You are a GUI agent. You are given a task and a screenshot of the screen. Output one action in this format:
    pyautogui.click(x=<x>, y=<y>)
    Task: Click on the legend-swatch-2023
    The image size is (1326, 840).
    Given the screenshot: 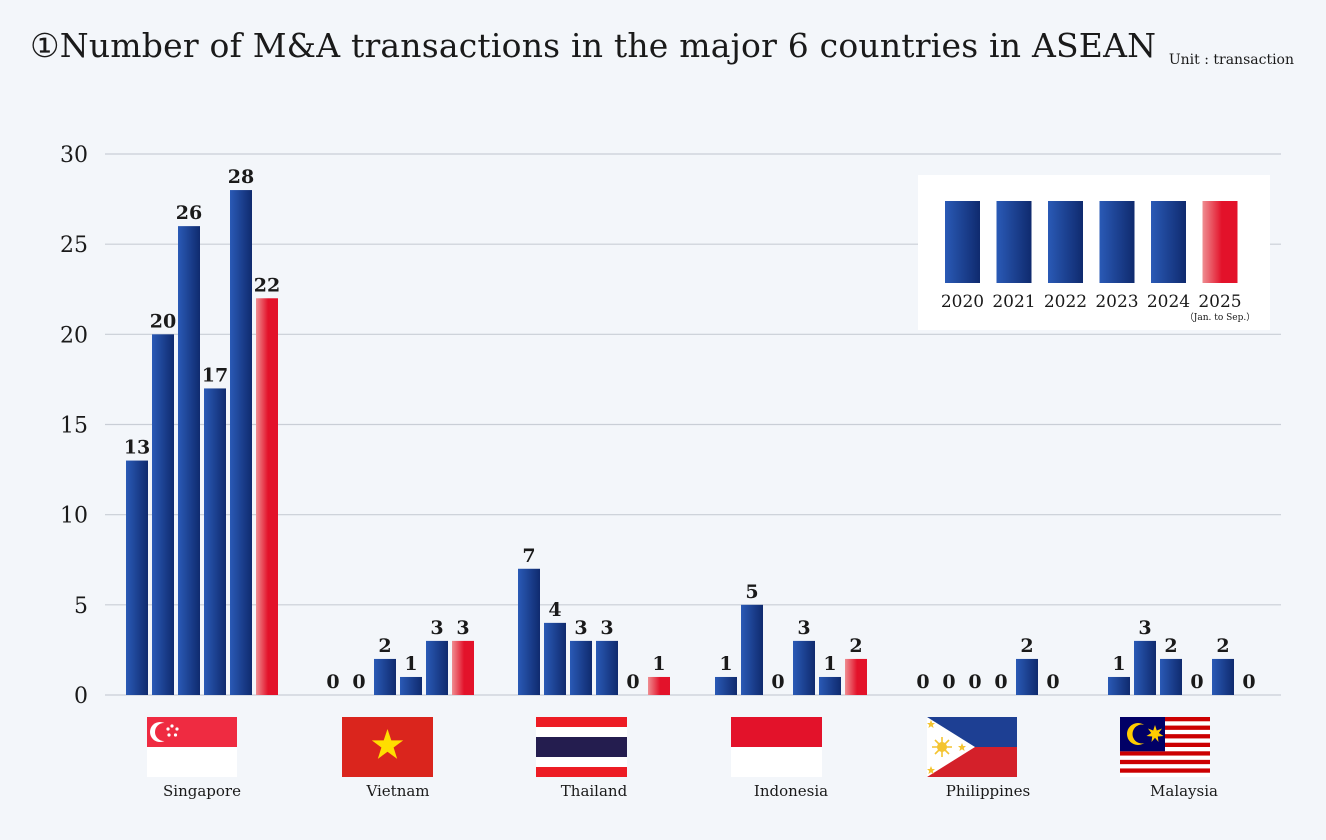 What is the action you would take?
    pyautogui.click(x=1117, y=242)
    